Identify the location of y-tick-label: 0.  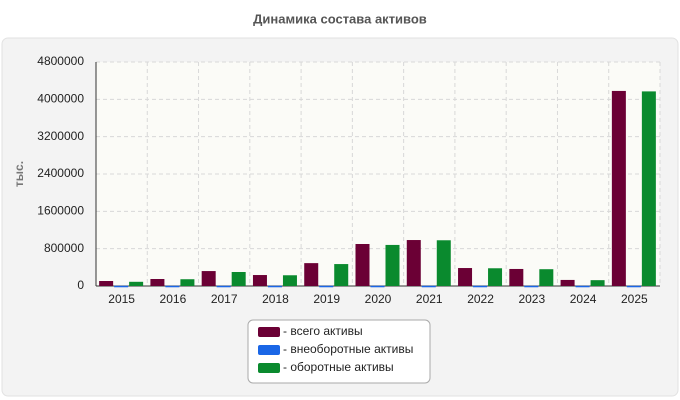
(80, 285).